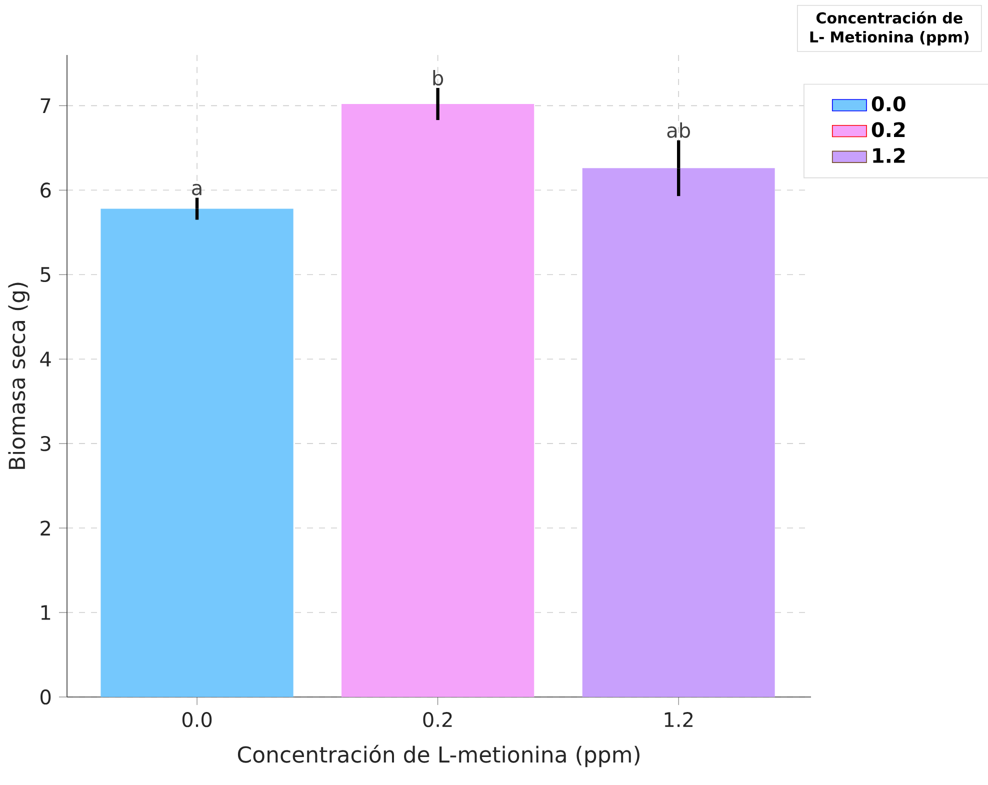  I want to click on annotation: b, so click(438, 78).